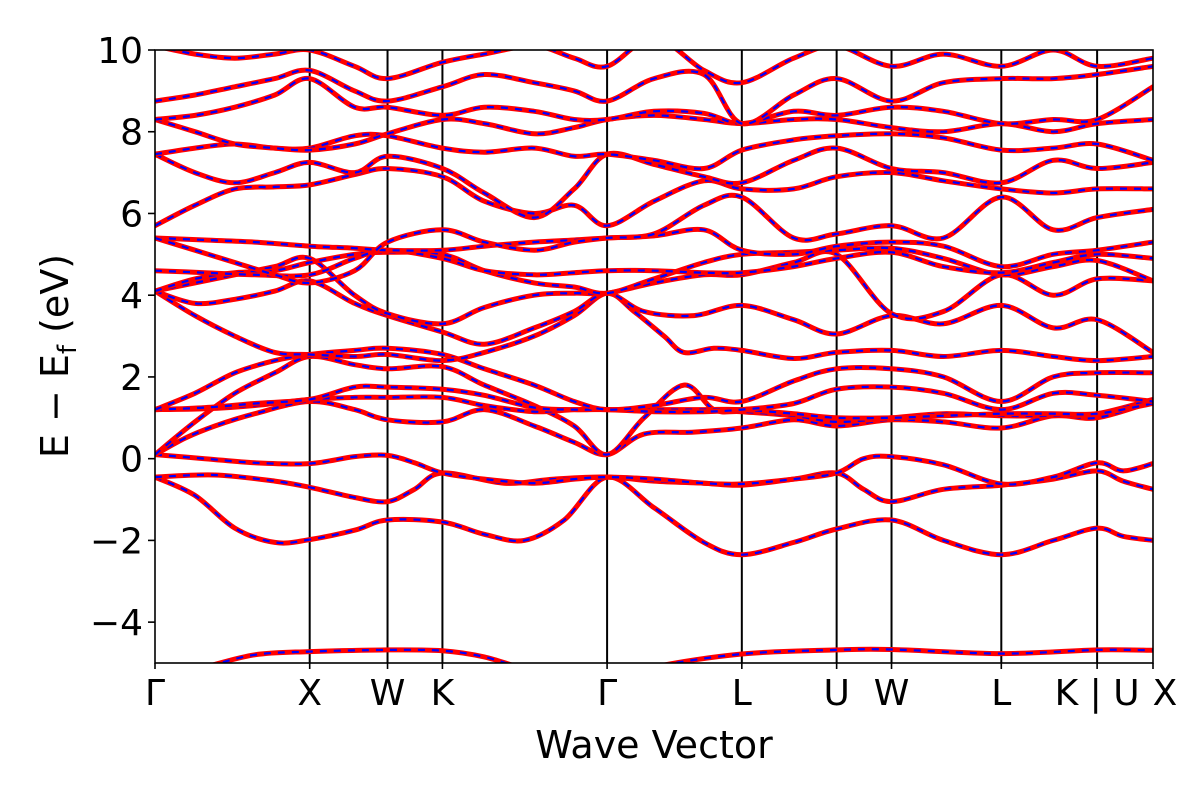  I want to click on y-tick-label: −4, so click(116, 623).